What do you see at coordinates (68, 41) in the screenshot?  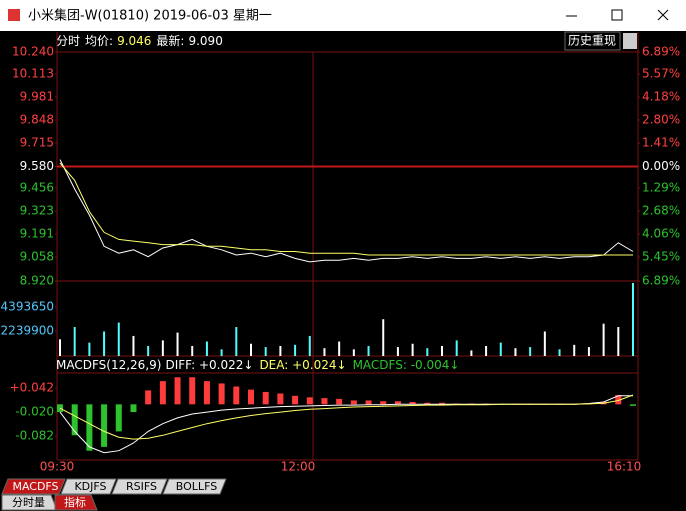 I see `mode: 分时` at bounding box center [68, 41].